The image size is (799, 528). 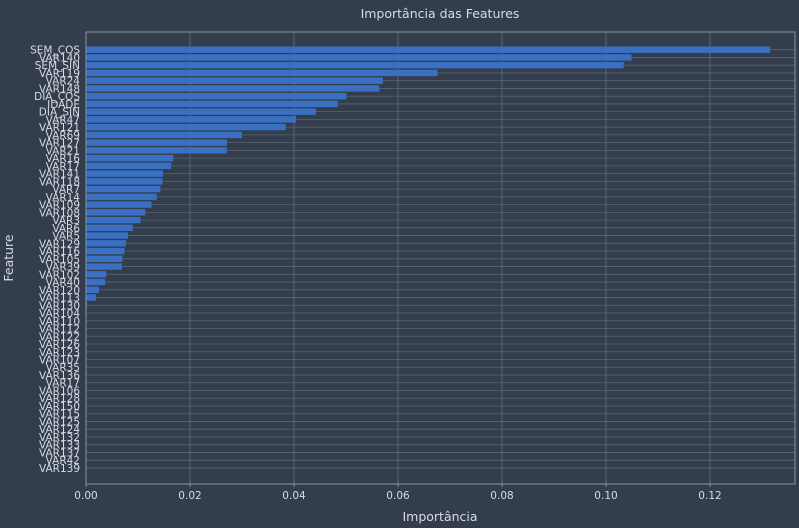 I want to click on y-tick-label: VAR125, so click(x=59, y=422).